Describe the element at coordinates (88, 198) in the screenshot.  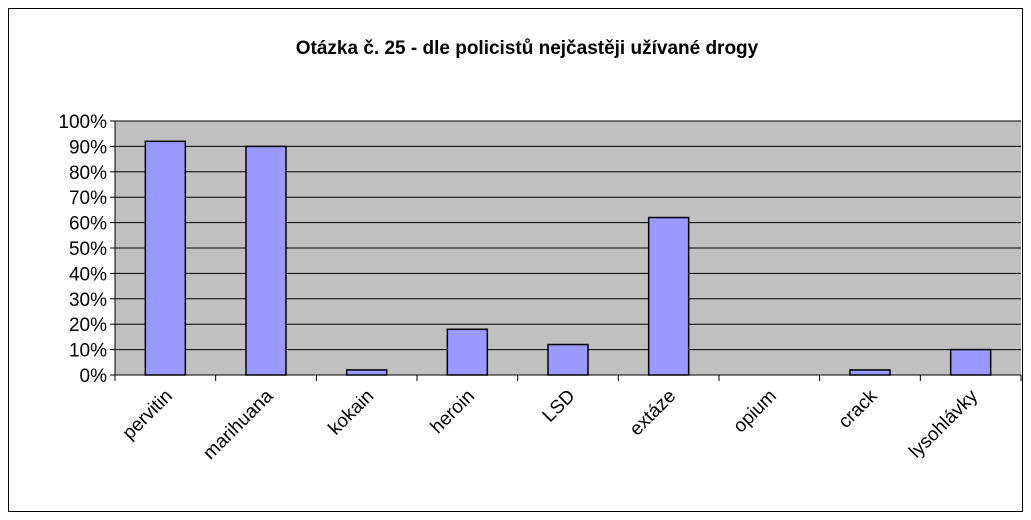
I see `y-tick-label: 70%` at that location.